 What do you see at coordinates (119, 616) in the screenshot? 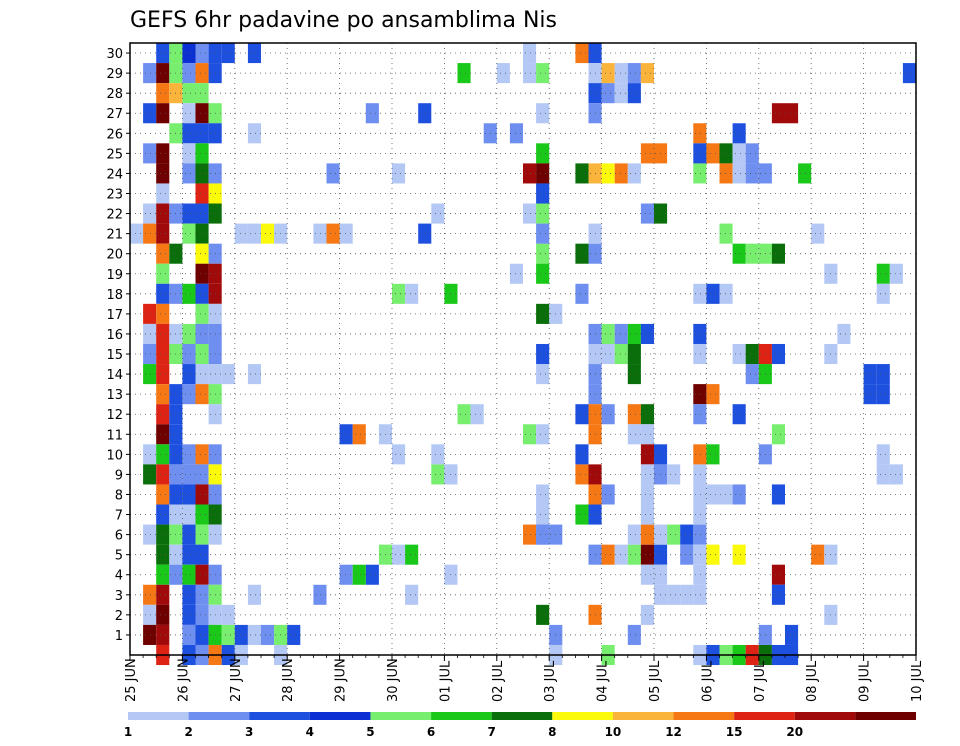
I see `y-tick-label: 2` at bounding box center [119, 616].